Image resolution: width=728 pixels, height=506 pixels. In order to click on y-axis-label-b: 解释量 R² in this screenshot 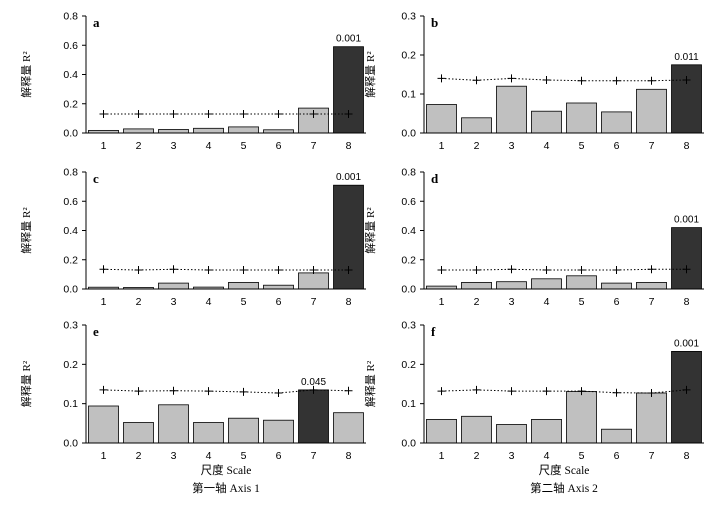, I will do `click(370, 74)`.